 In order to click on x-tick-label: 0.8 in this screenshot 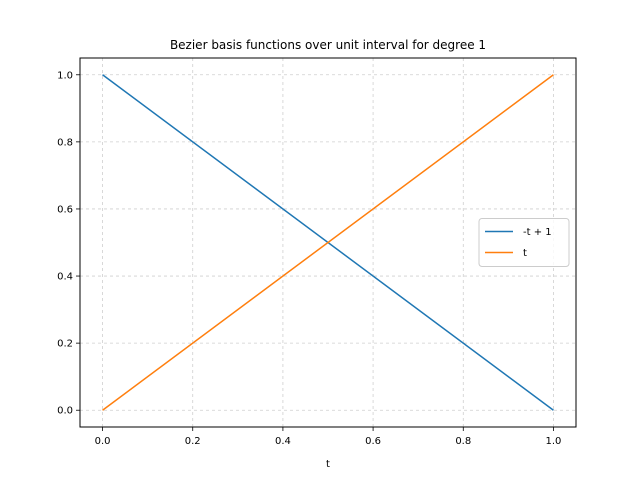, I will do `click(463, 441)`.